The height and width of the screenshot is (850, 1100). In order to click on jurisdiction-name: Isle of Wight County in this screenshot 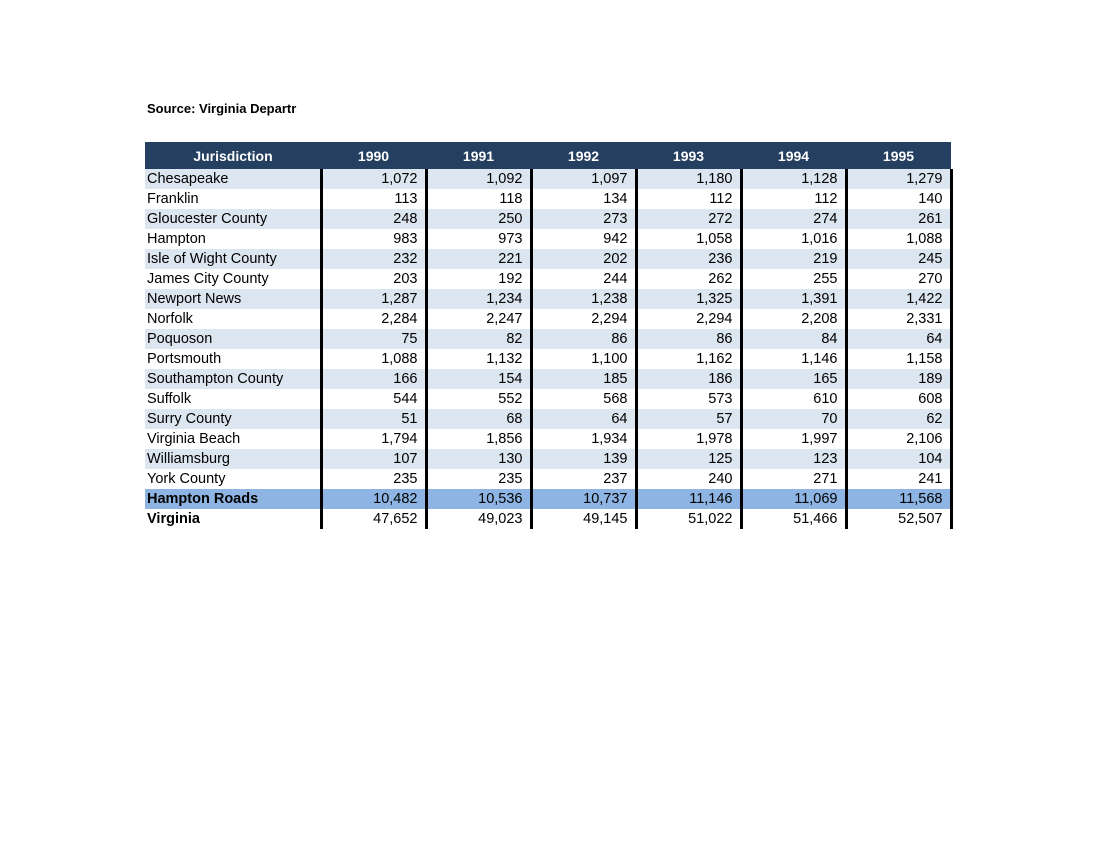, I will do `click(233, 259)`.